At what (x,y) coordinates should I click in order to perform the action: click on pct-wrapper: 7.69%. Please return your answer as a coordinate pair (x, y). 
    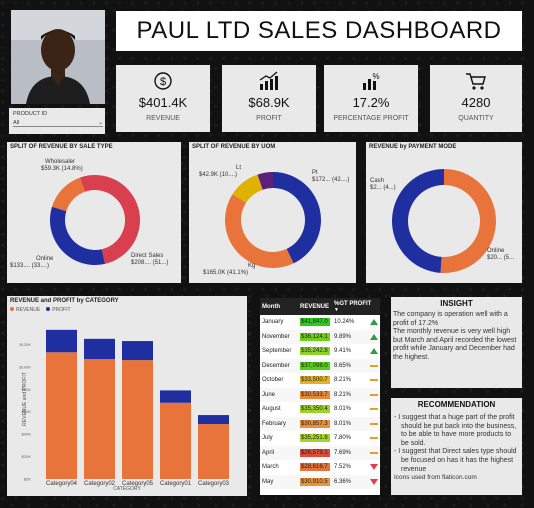
    Looking at the image, I should click on (356, 453).